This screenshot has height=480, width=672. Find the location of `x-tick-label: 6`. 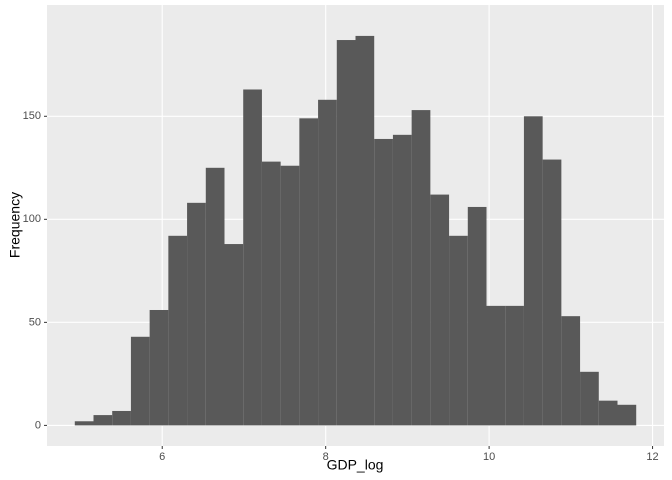

x-tick-label: 6 is located at coordinates (162, 457).